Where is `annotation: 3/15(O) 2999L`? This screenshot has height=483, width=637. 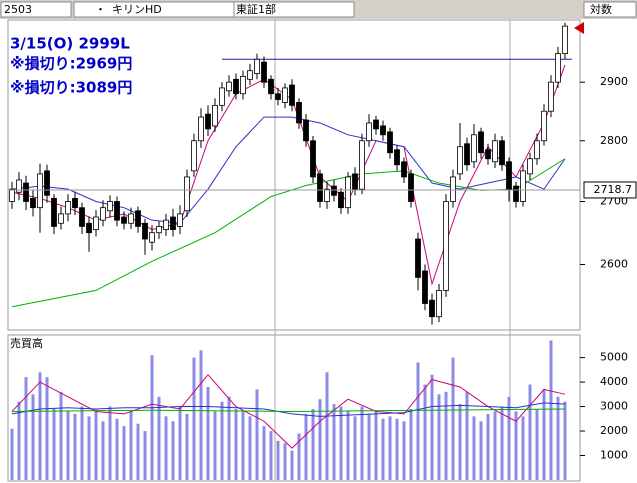 annotation: 3/15(O) 2999L is located at coordinates (70, 44).